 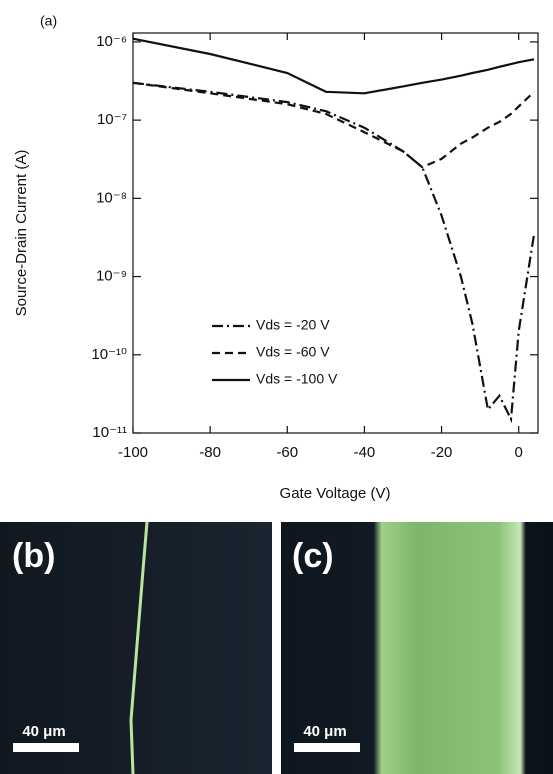 I want to click on y-tick-label: 10⁻⁸, so click(x=111, y=197).